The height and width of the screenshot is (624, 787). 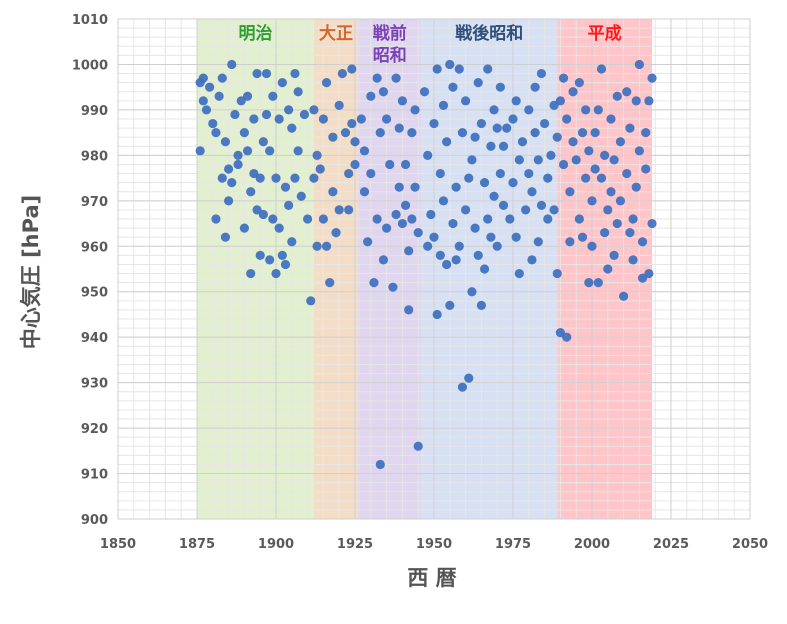 I want to click on y-tick-label: 940, so click(x=94, y=338).